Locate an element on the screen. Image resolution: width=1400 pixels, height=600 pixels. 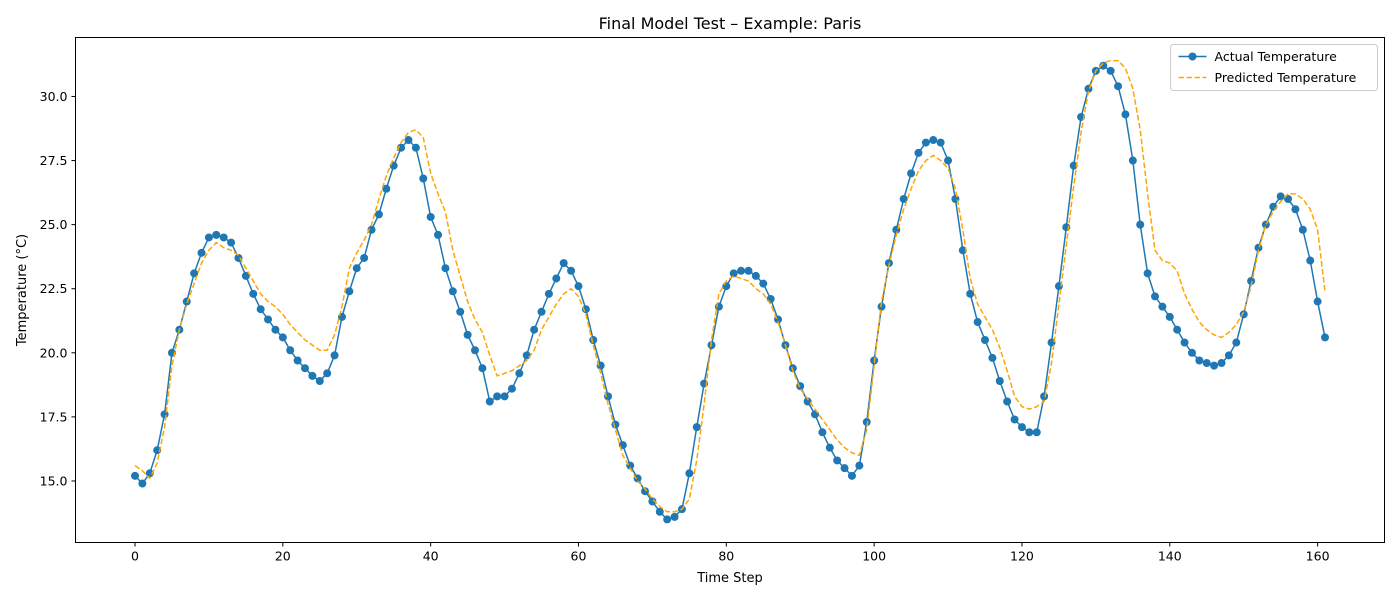
y-tick-label: 30.0 is located at coordinates (54, 96).